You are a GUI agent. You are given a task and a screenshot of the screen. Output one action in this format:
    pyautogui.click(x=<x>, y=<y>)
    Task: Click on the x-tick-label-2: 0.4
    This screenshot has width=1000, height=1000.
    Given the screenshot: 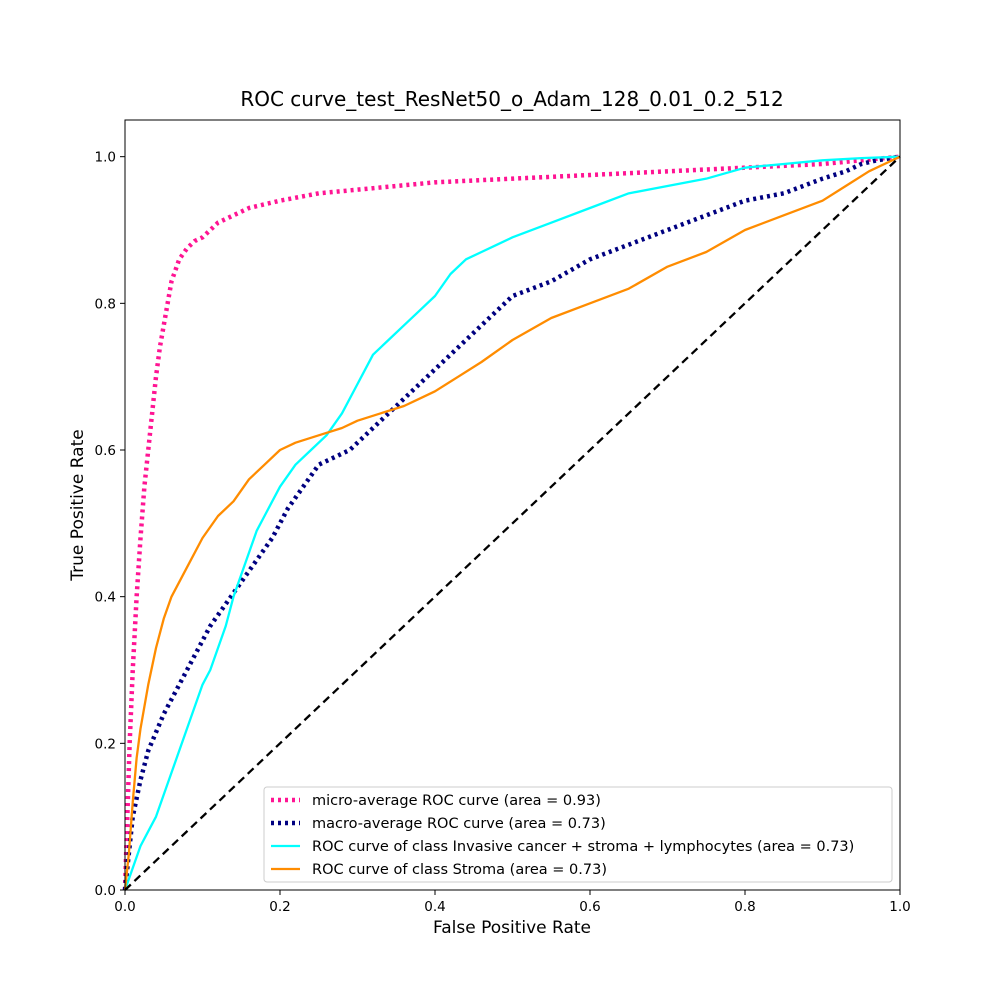 What is the action you would take?
    pyautogui.click(x=434, y=907)
    